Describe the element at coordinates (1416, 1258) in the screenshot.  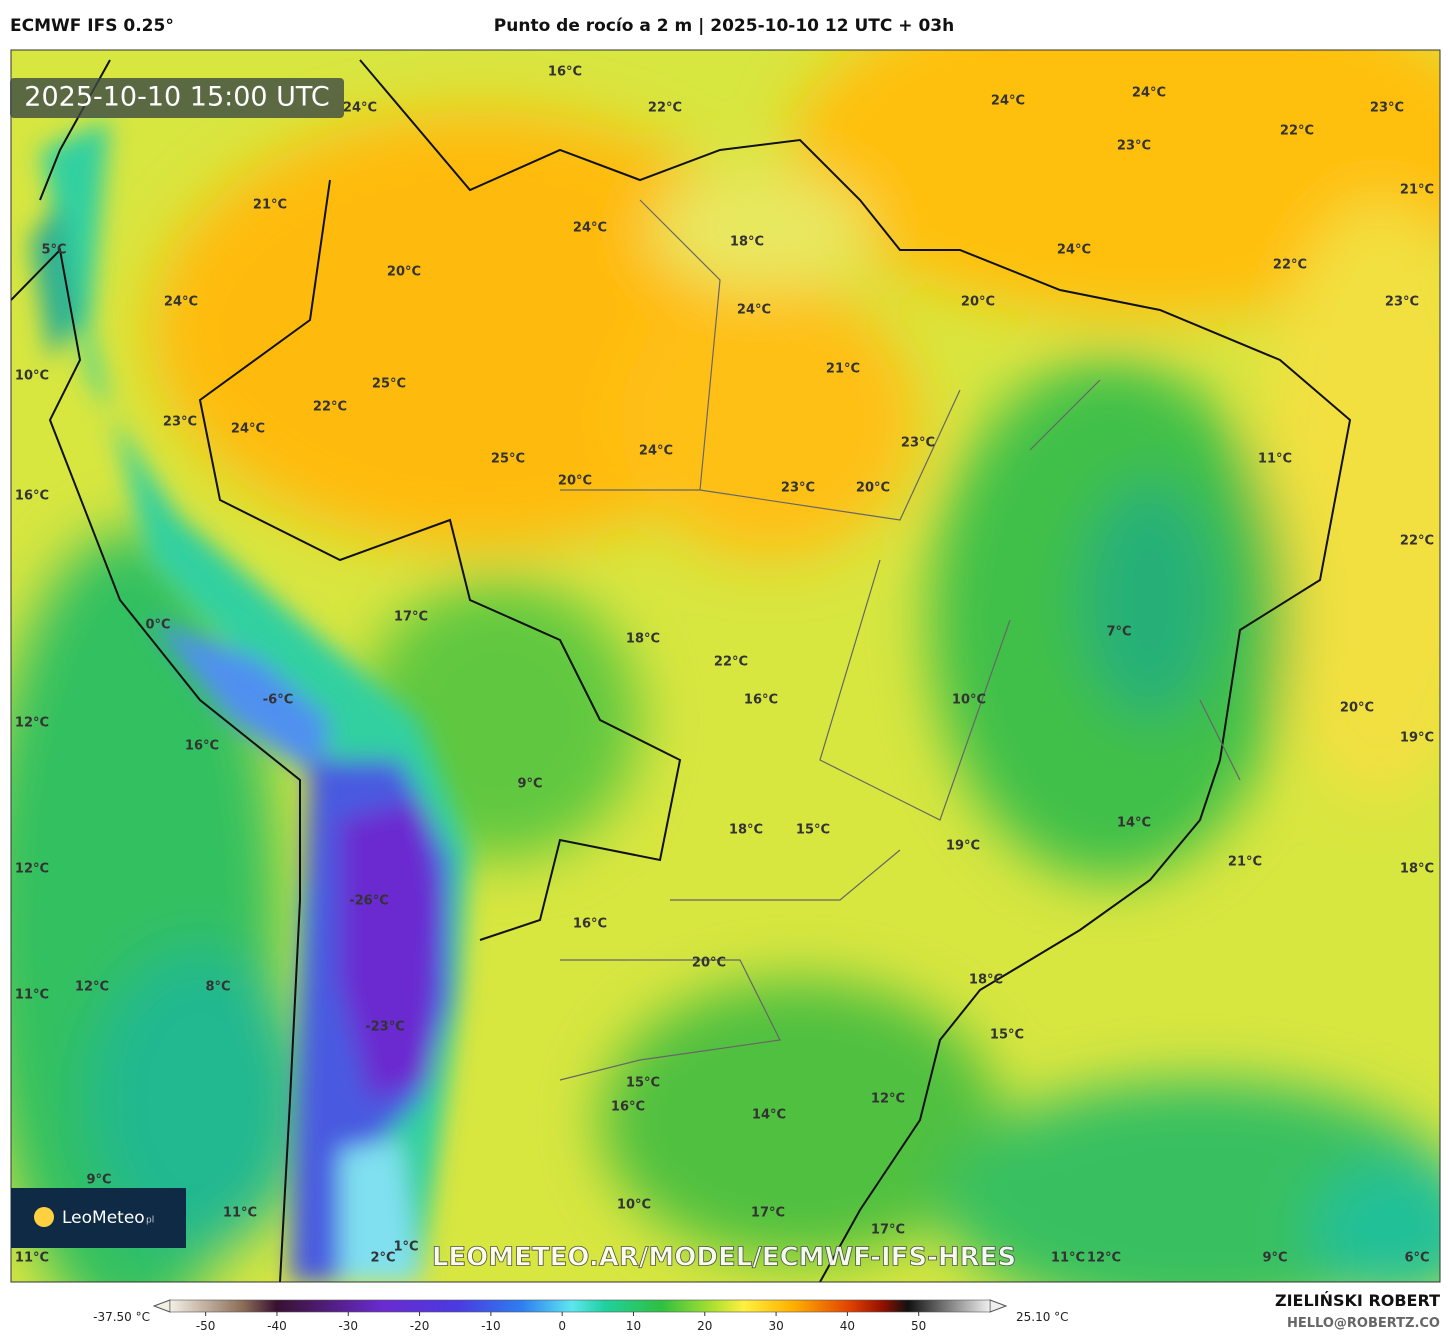
I see `temp-label: 6°C` at that location.